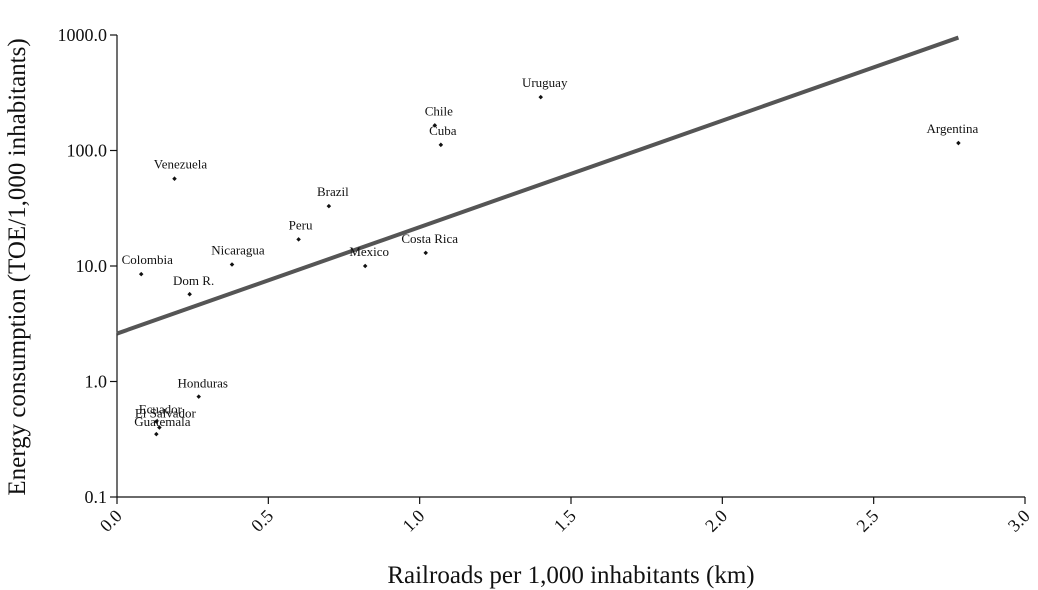  Describe the element at coordinates (262, 521) in the screenshot. I see `x-tick-label: 0.5` at that location.